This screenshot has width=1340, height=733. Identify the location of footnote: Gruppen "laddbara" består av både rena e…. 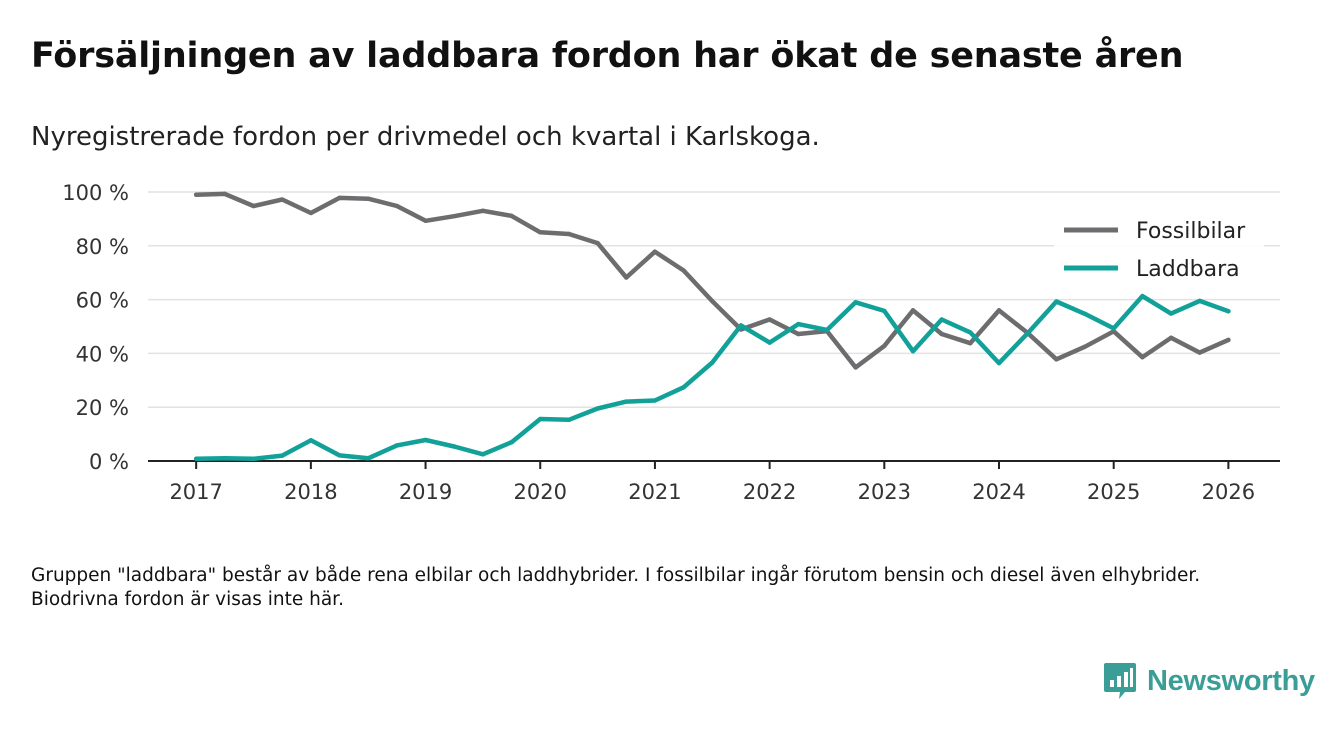
(616, 587).